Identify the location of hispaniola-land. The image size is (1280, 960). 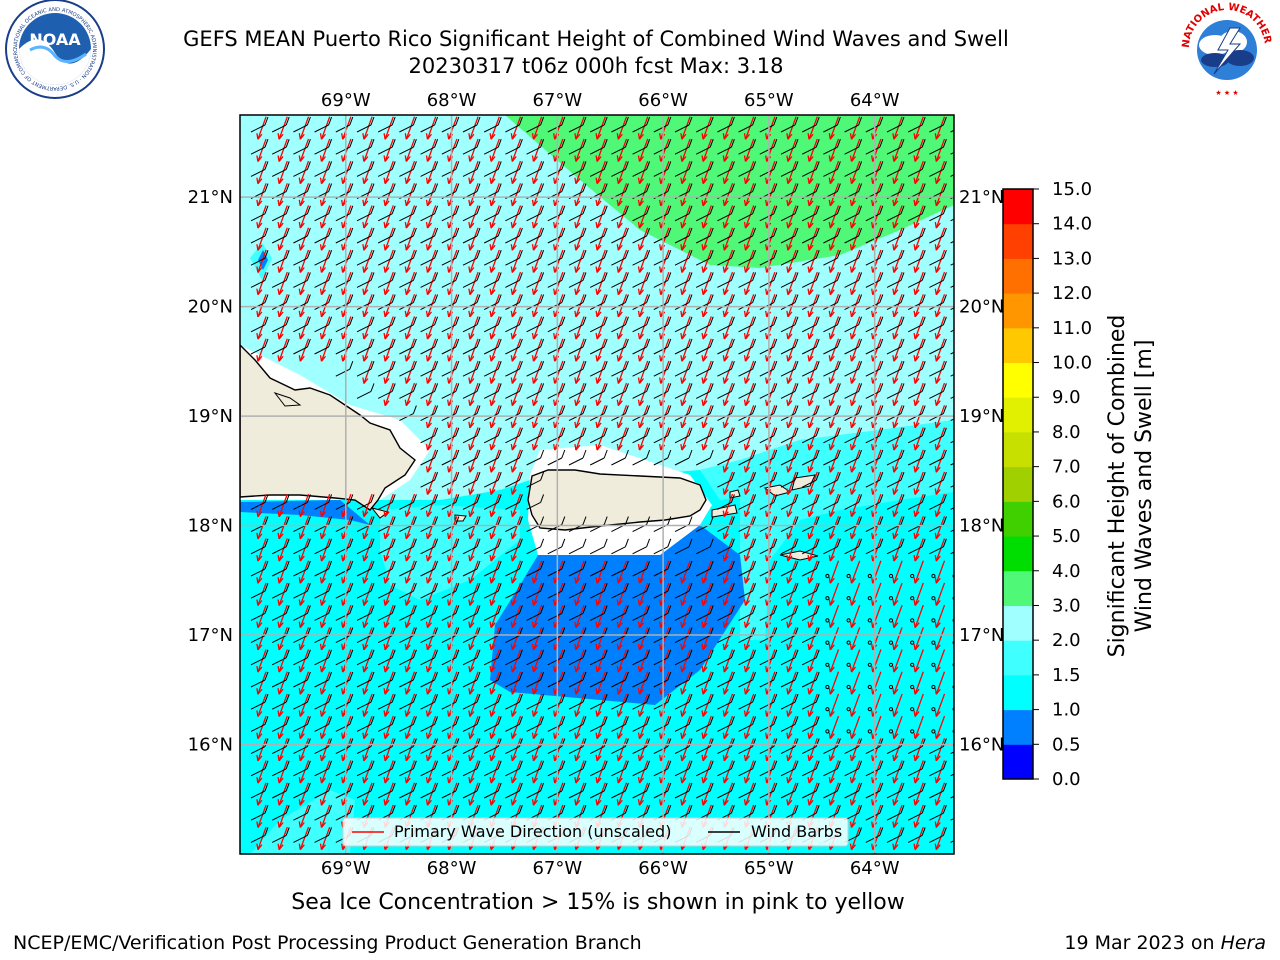
(328, 427).